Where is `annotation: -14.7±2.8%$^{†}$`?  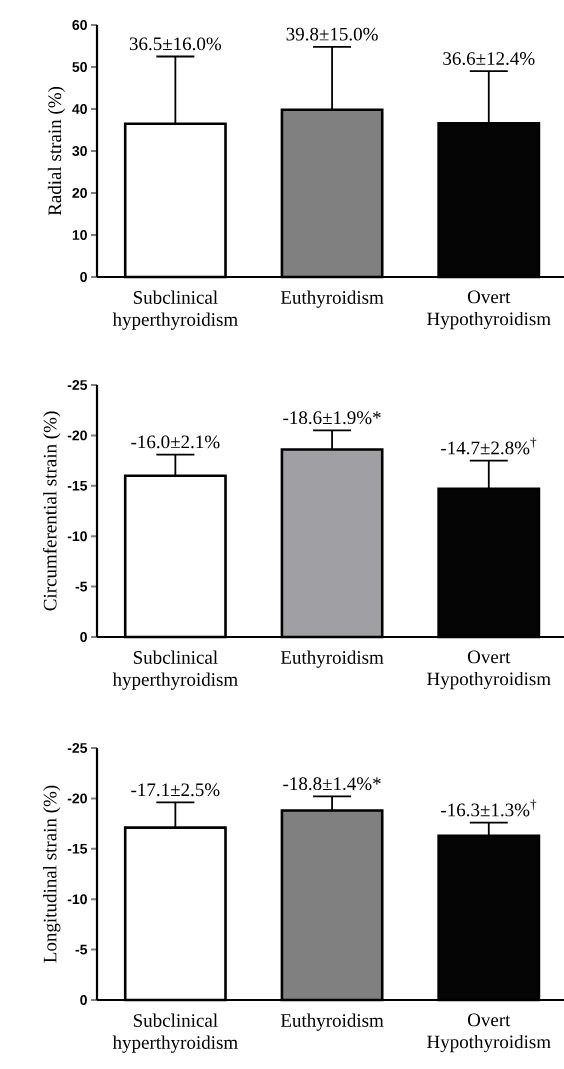
annotation: -14.7±2.8%$^{†}$ is located at coordinates (489, 446).